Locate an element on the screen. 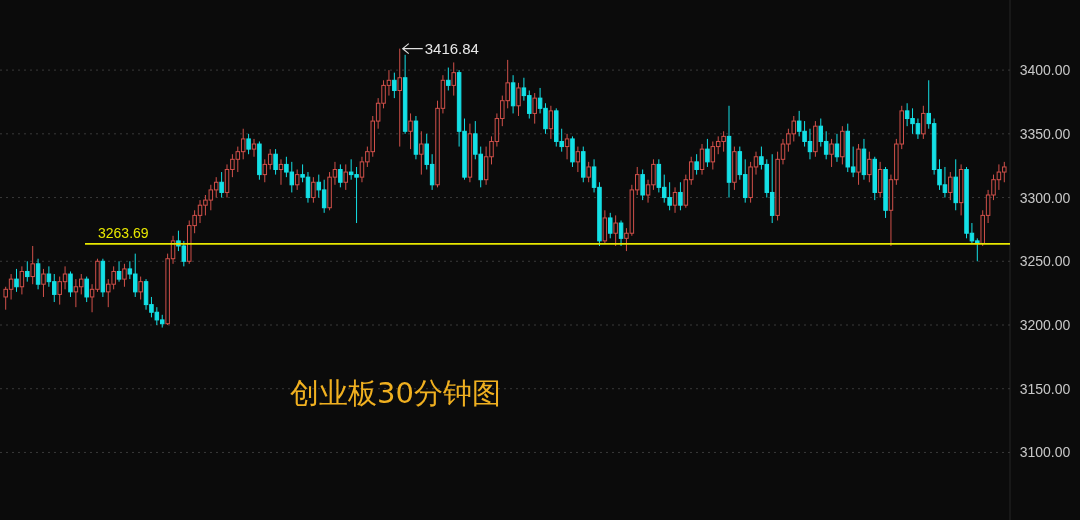 The height and width of the screenshot is (520, 1080). y-tick-label: 3400.00 is located at coordinates (1045, 70).